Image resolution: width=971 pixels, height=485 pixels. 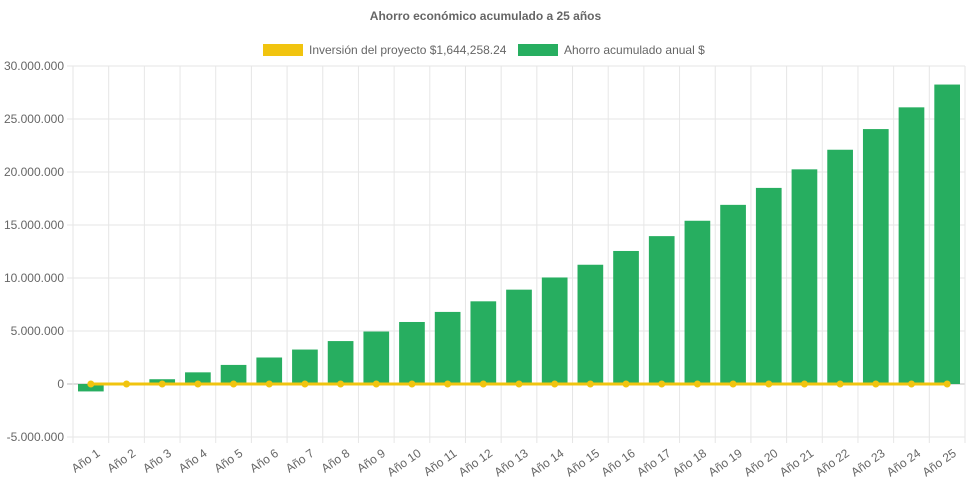 What do you see at coordinates (546, 462) in the screenshot?
I see `x-tick-label: Año 14` at bounding box center [546, 462].